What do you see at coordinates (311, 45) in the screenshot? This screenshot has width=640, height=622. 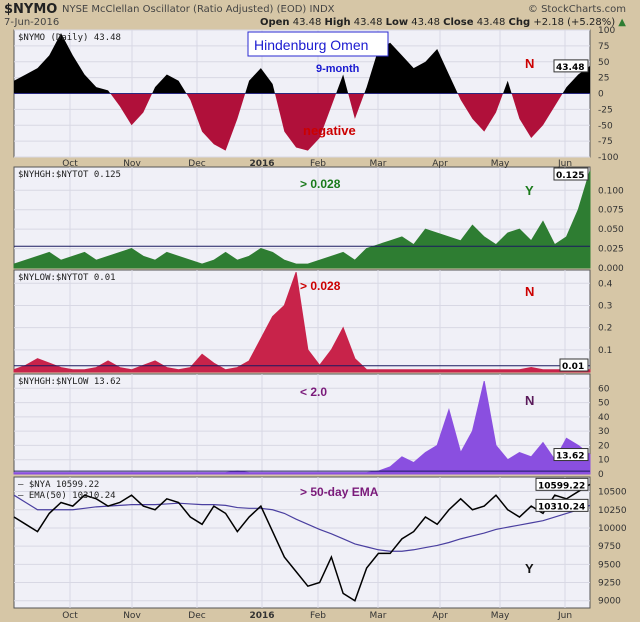 I see `chart-title: Hindenburg Omen` at bounding box center [311, 45].